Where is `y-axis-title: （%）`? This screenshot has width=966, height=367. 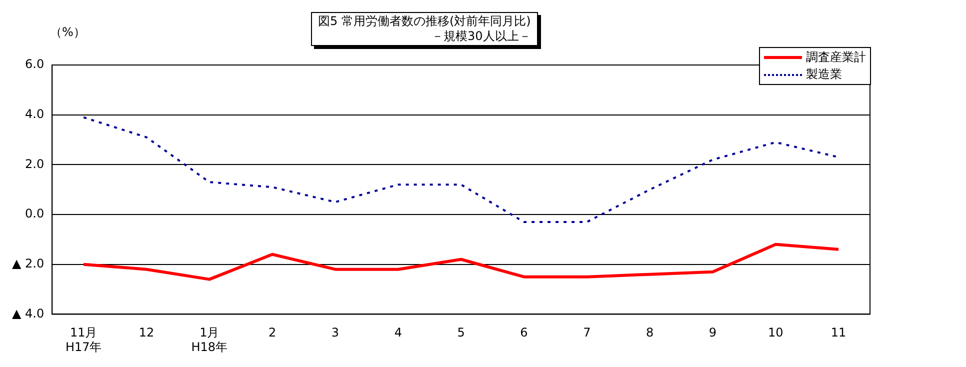 y-axis-title: （%） is located at coordinates (68, 32).